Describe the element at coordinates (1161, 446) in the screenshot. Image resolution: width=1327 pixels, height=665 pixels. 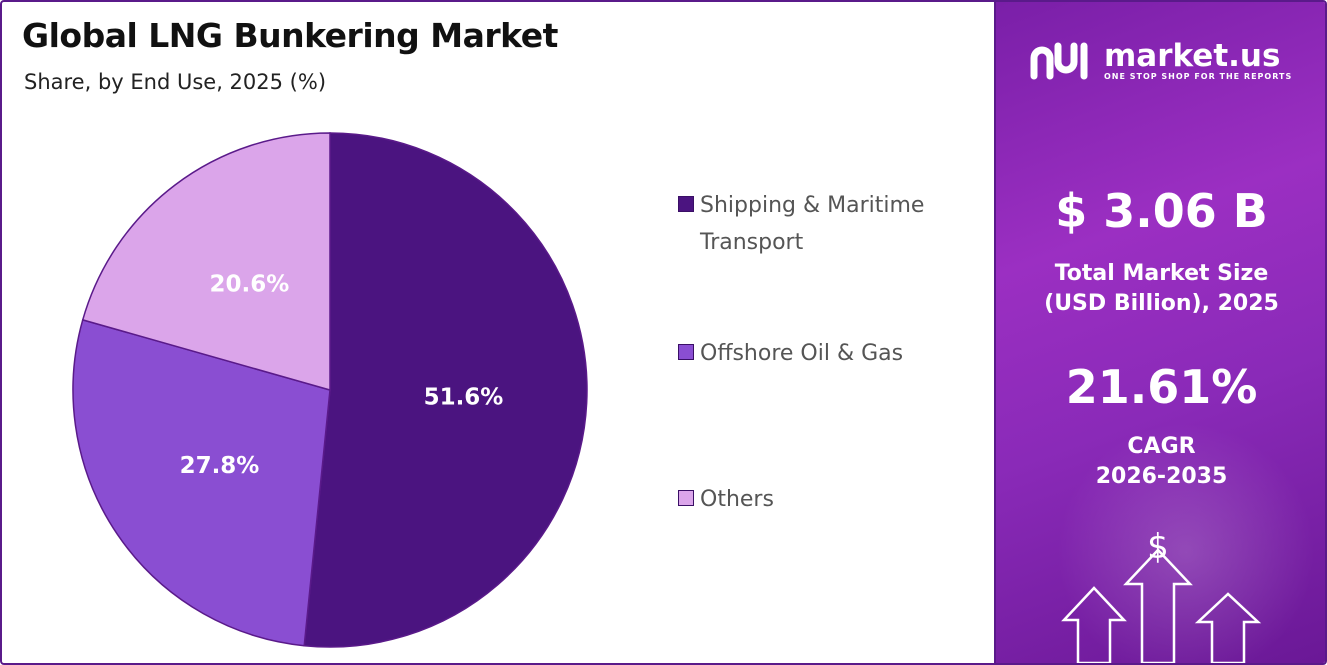
I see `cagr-label: CAGR` at that location.